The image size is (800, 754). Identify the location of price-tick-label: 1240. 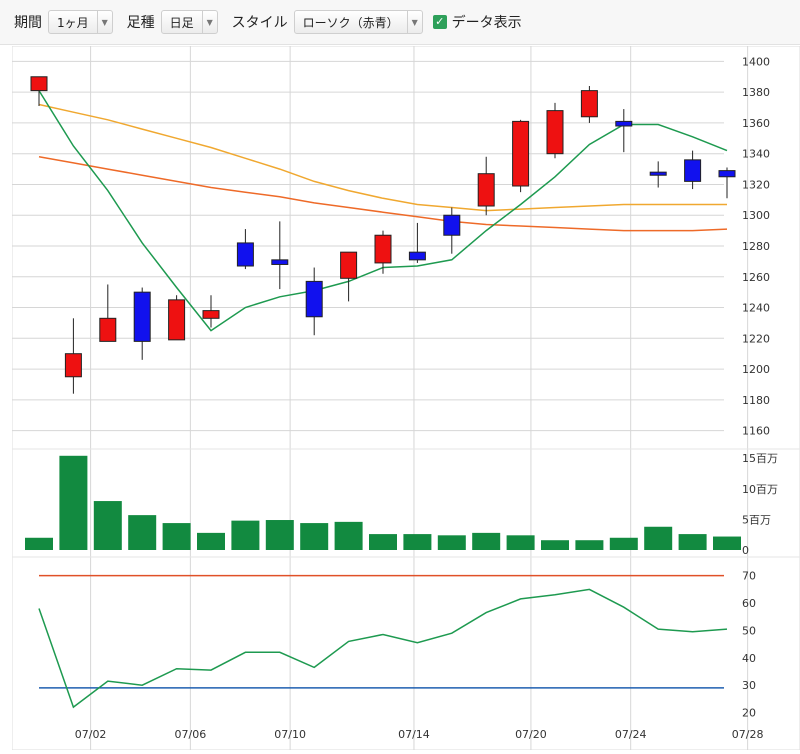
(756, 308).